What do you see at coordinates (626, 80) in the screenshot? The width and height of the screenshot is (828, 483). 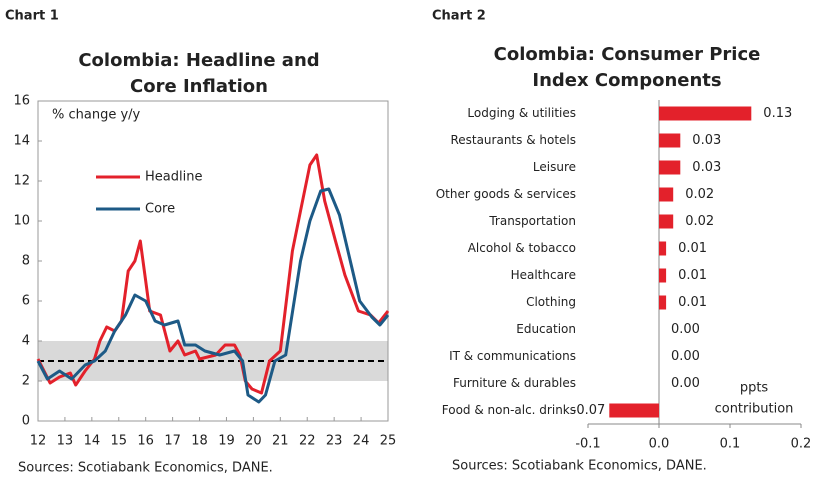 I see `chart-title: Index Components` at bounding box center [626, 80].